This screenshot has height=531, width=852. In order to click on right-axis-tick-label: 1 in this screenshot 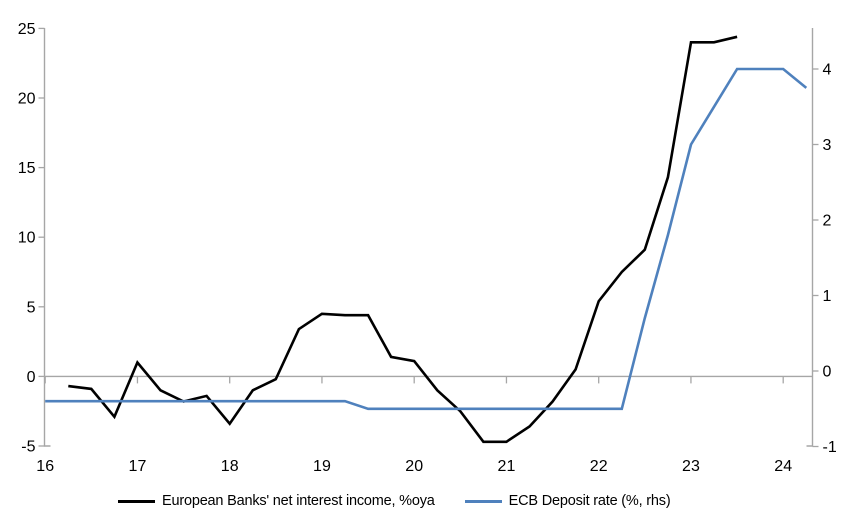, I will do `click(827, 296)`.